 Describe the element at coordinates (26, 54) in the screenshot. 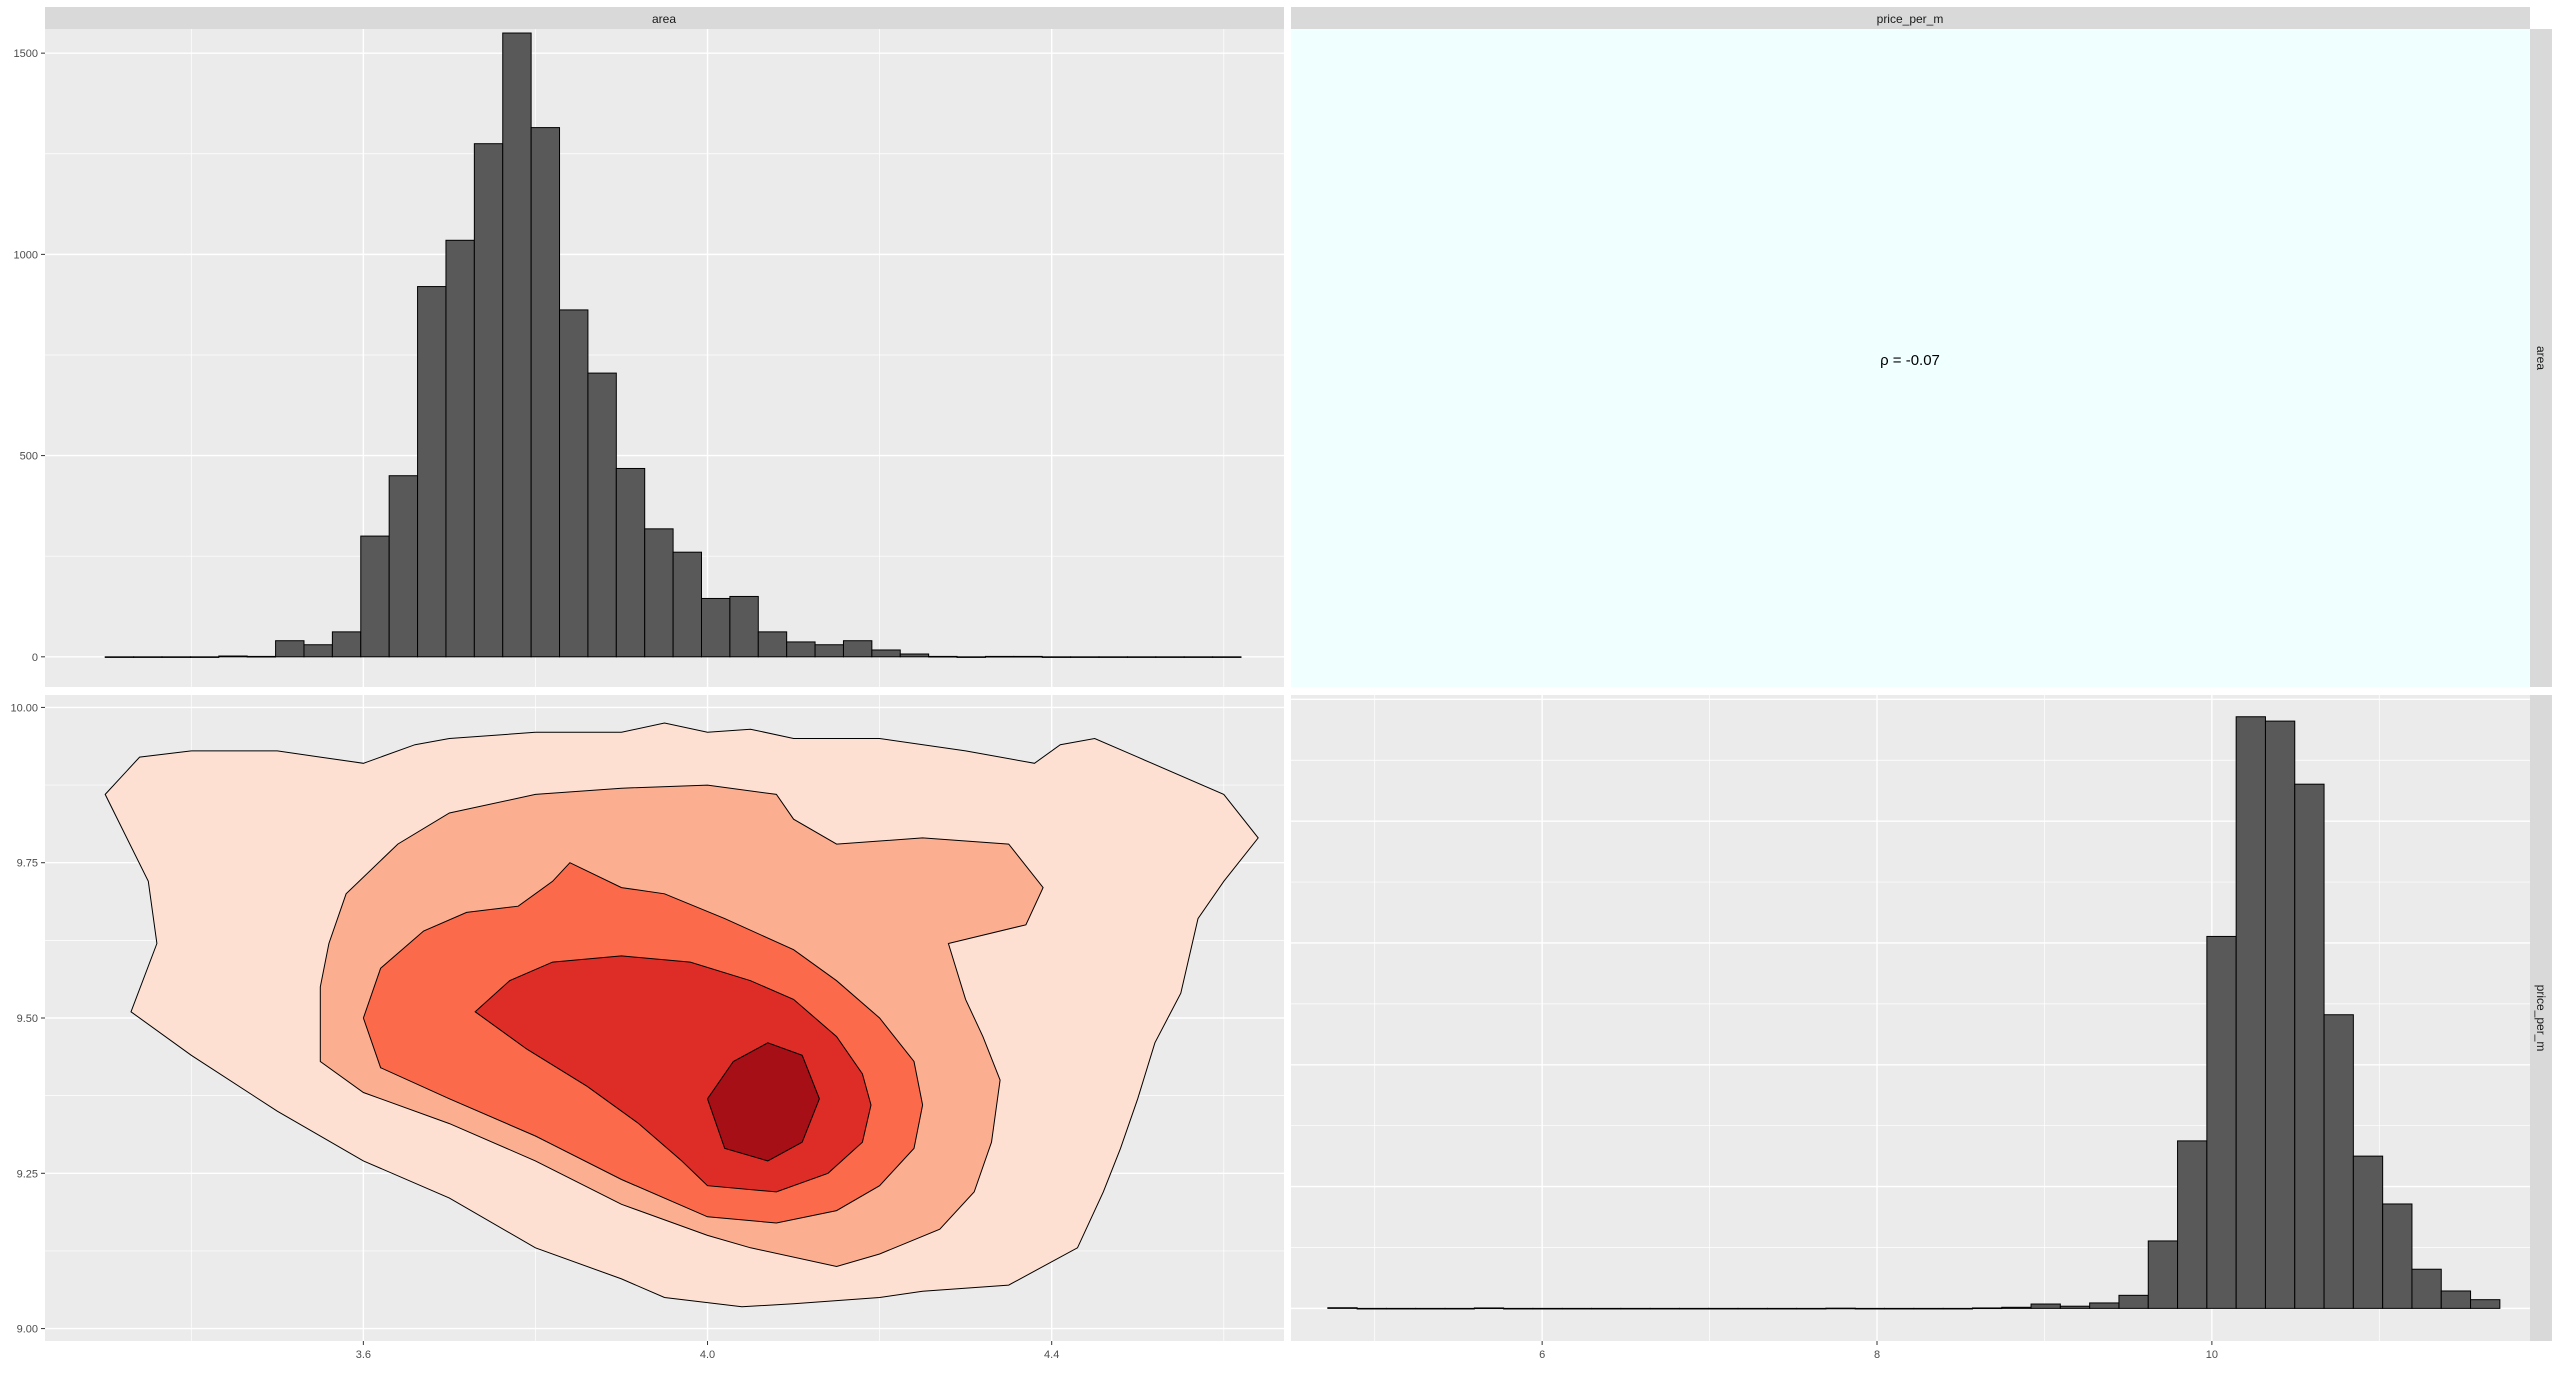

I see `y-tick-label: 1500` at that location.